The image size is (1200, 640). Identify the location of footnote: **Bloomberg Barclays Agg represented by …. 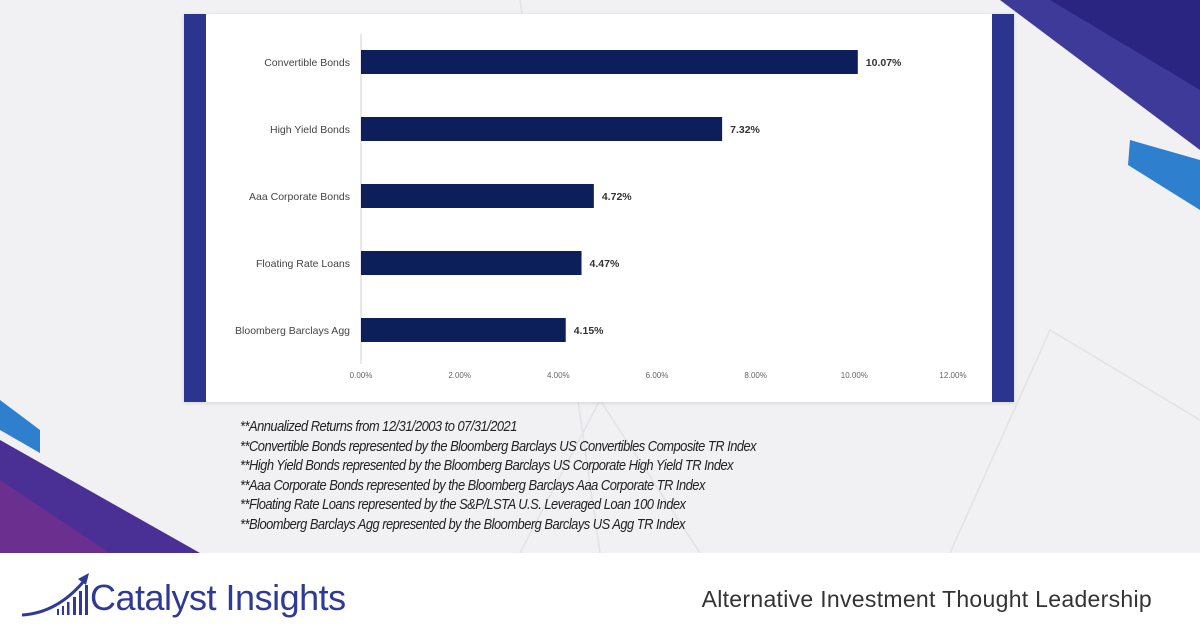
(462, 524).